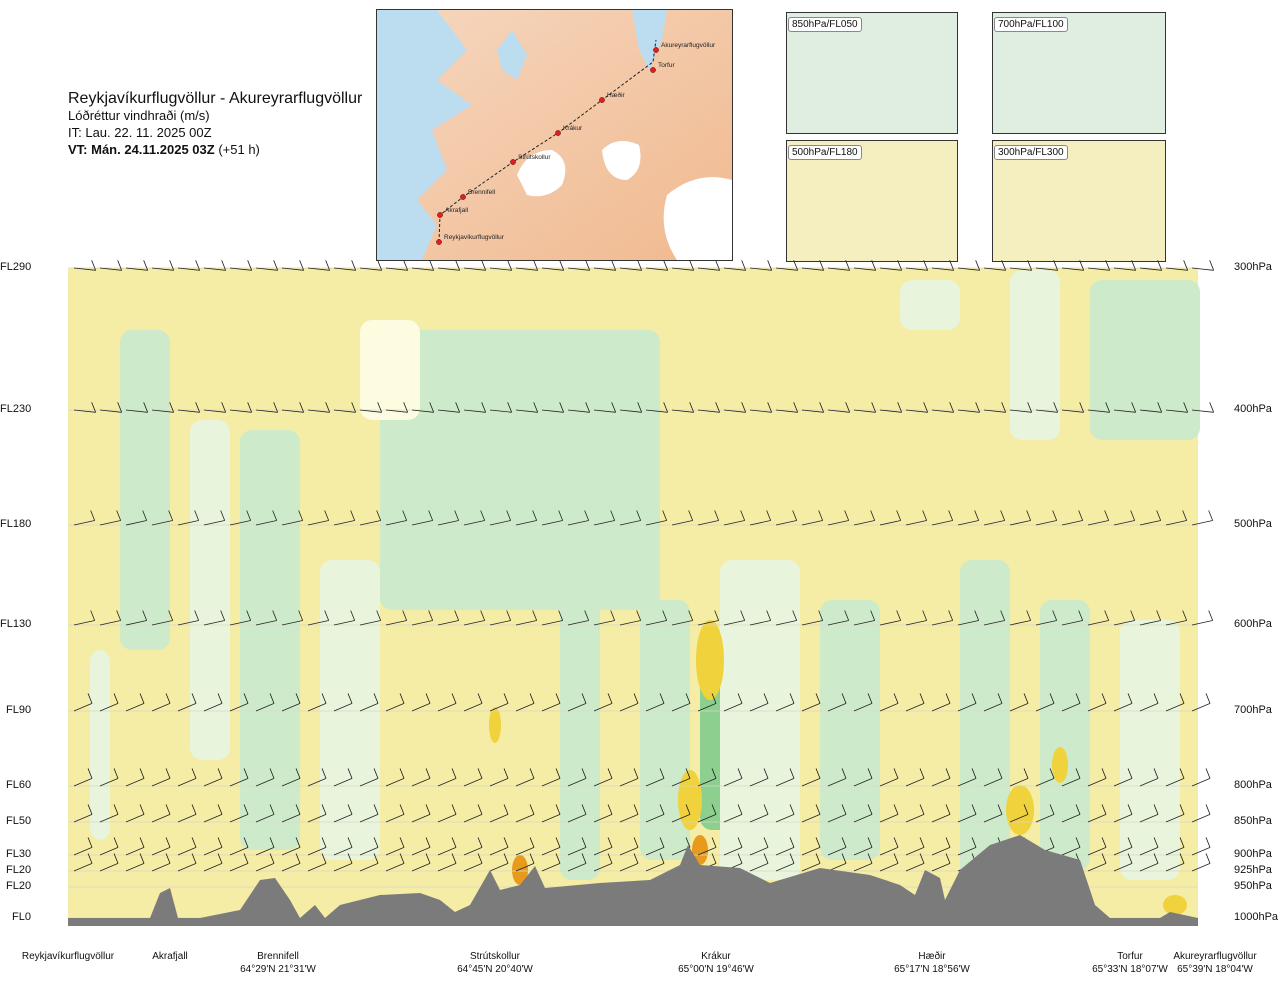 Image resolution: width=1280 pixels, height=981 pixels. What do you see at coordinates (872, 201) in the screenshot?
I see `mini-map-500: 500hPa/FL180` at bounding box center [872, 201].